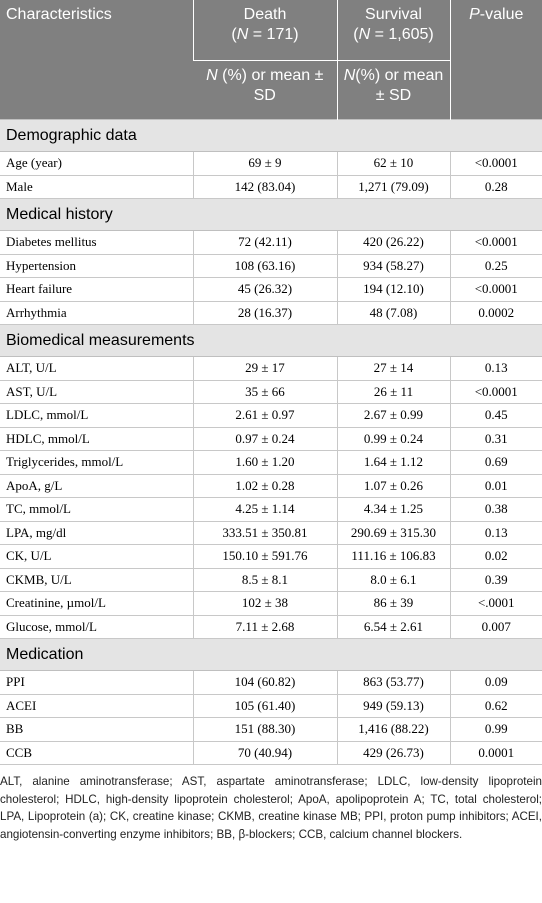  Describe the element at coordinates (265, 163) in the screenshot. I see `cell-value: 69 ± 9` at that location.